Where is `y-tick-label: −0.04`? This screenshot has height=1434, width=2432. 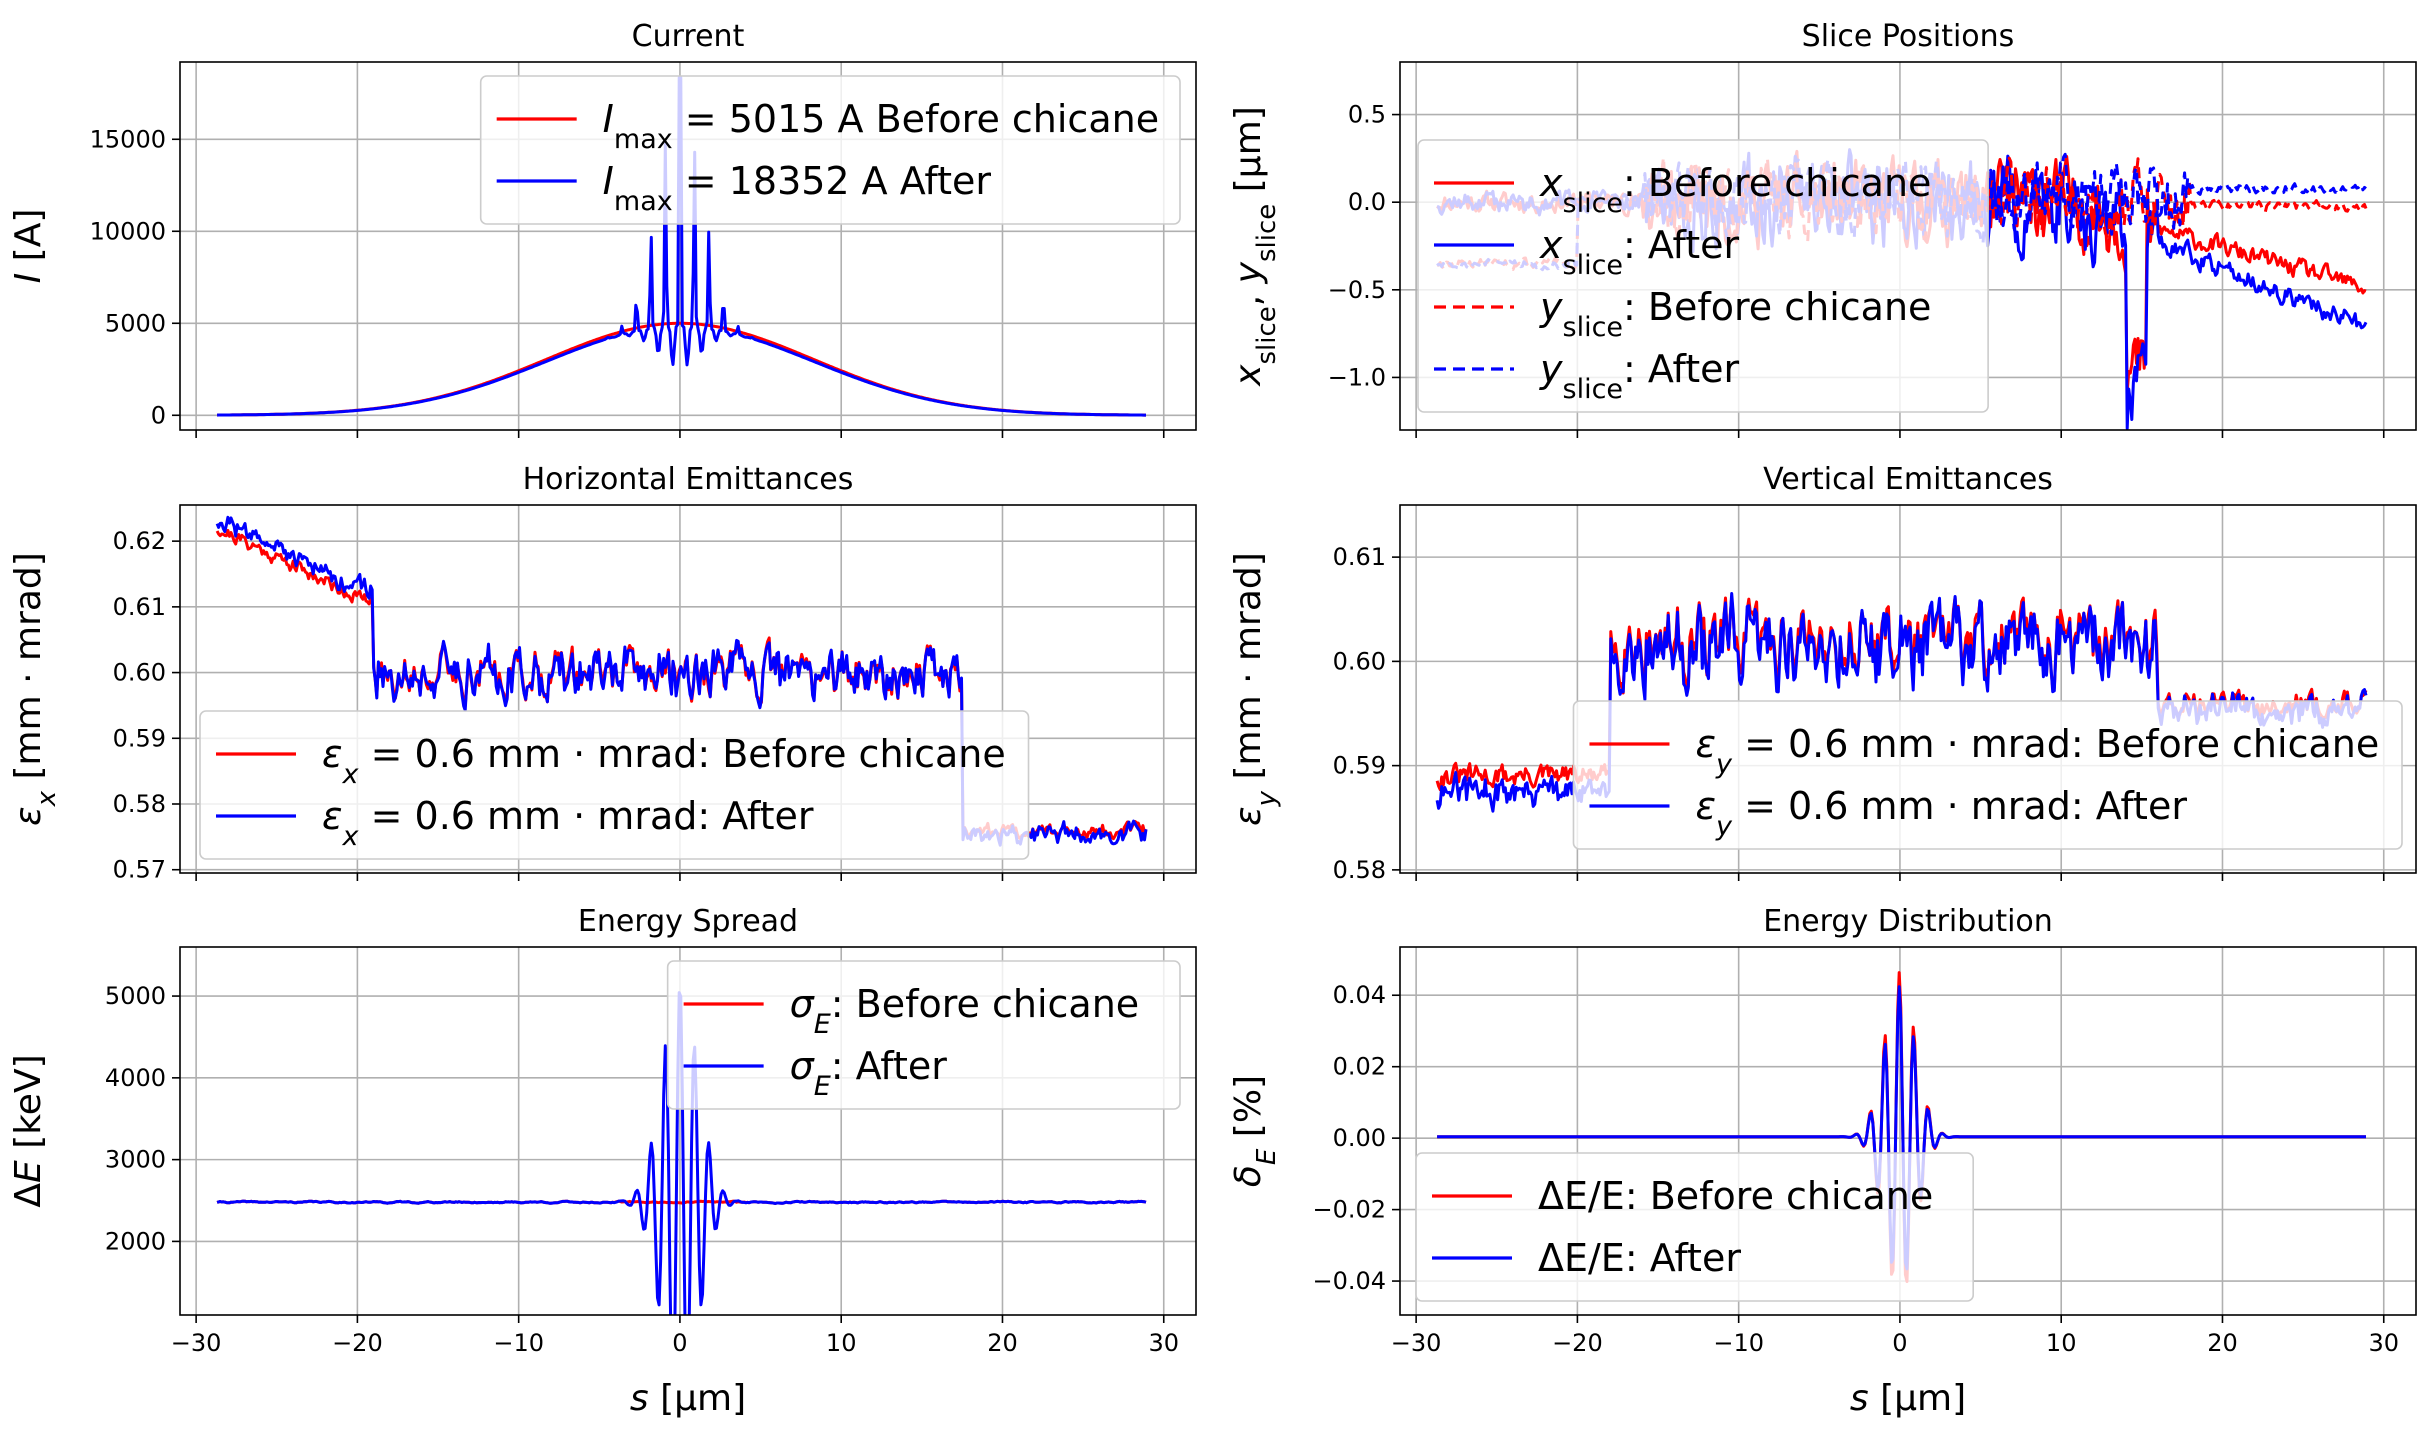
y-tick-label: −0.04 is located at coordinates (1349, 1281).